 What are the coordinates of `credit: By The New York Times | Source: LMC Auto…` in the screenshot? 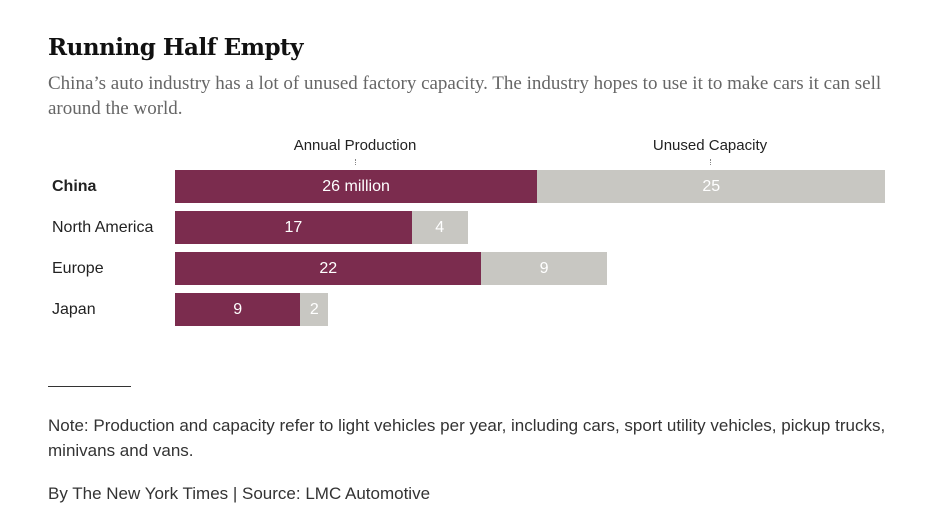 It's located at (239, 493).